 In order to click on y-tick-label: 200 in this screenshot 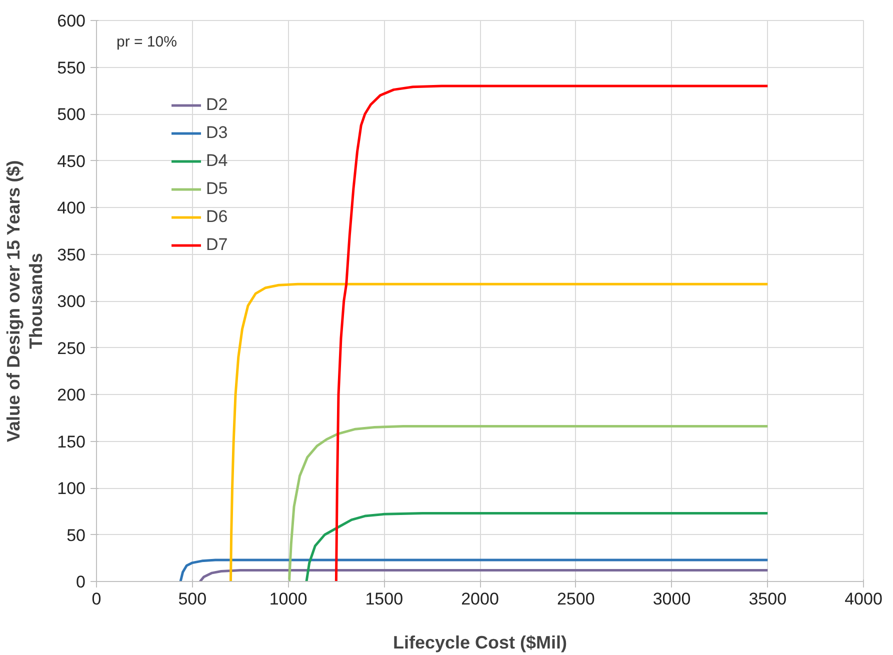, I will do `click(71, 395)`.